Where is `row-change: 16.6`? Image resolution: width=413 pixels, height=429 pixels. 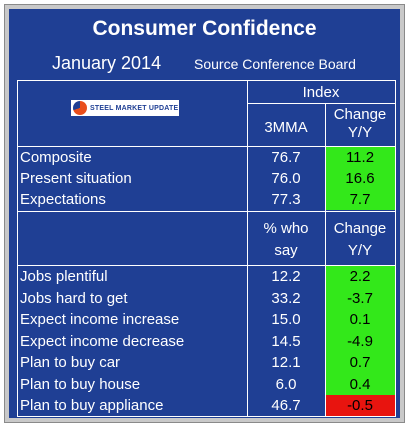 row-change: 16.6 is located at coordinates (360, 178).